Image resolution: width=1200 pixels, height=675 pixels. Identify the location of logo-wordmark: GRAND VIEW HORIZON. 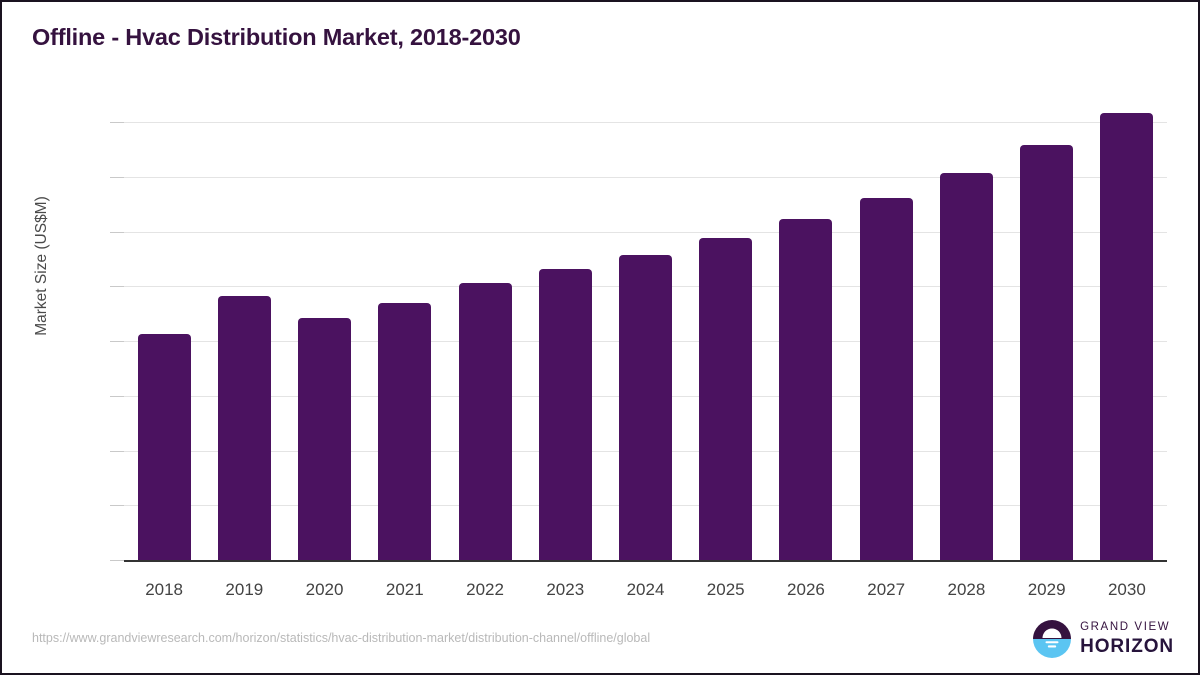
(1127, 639).